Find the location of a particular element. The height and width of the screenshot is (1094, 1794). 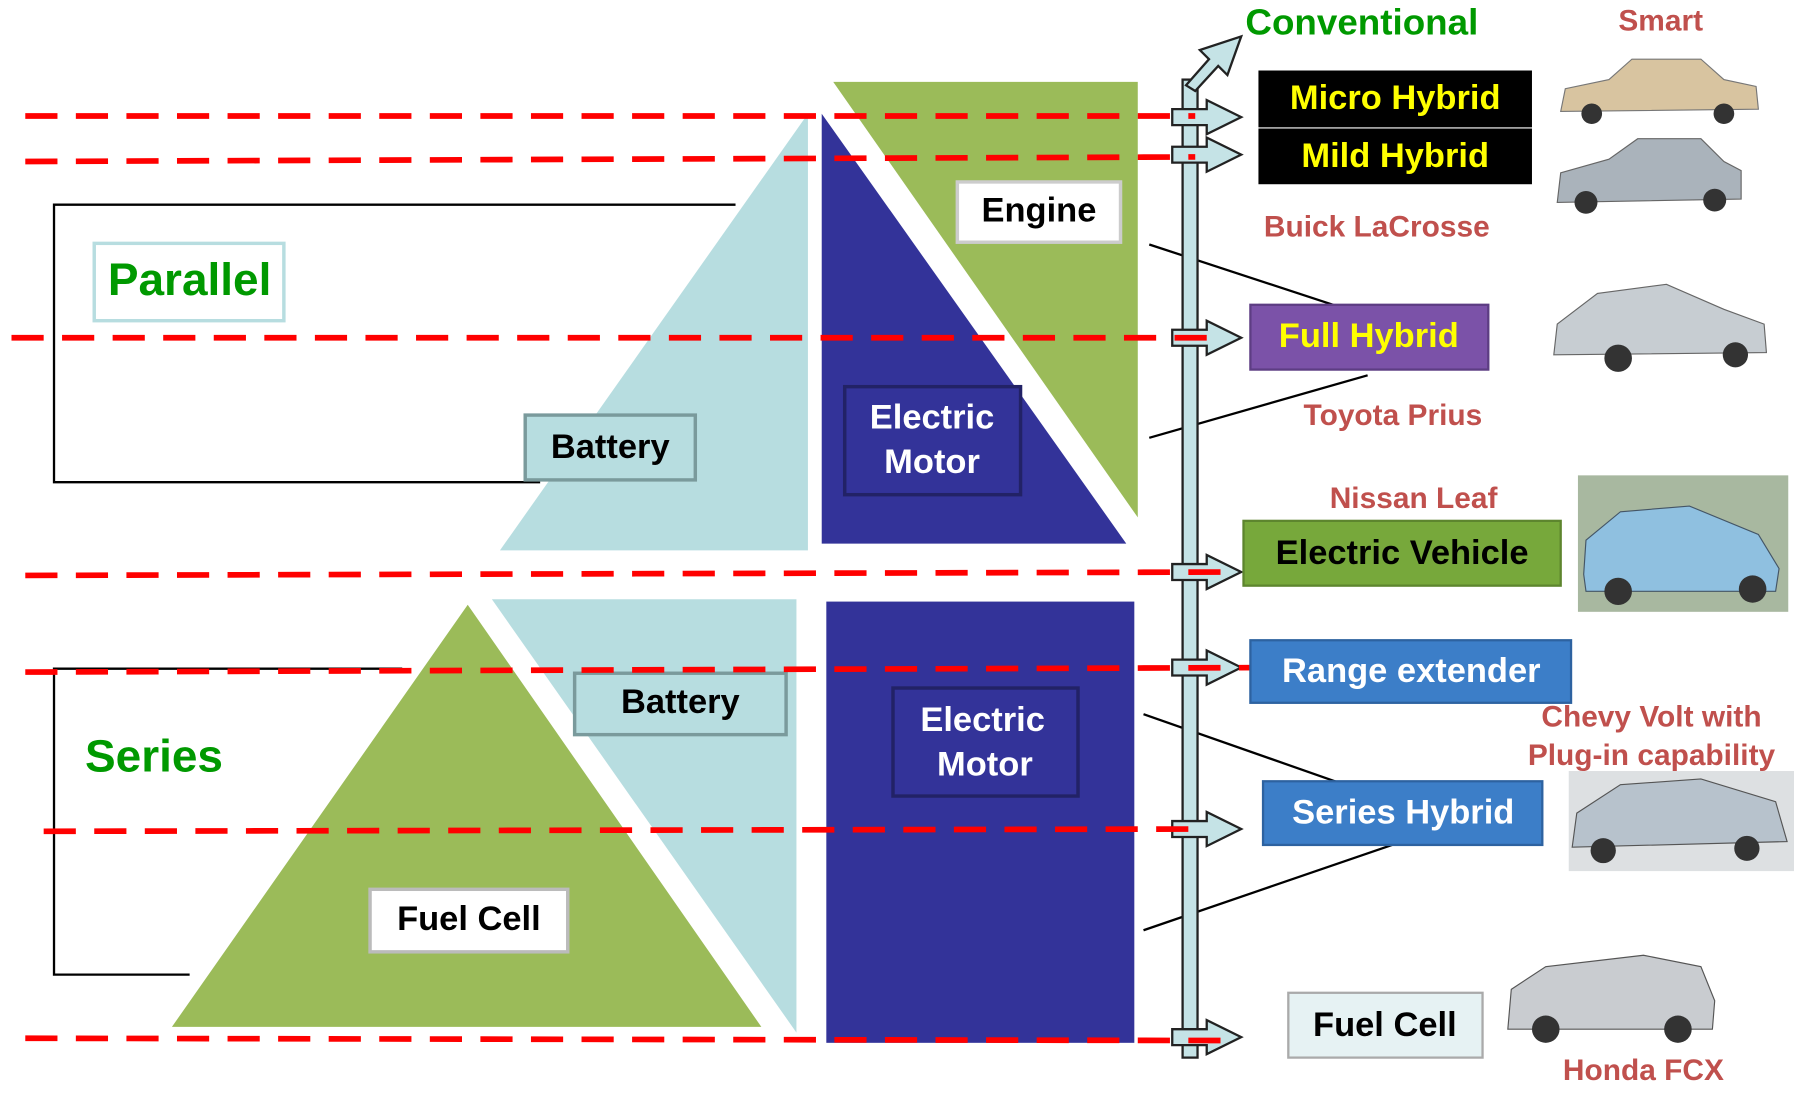

fuelcell-shape is located at coordinates (466, 811).